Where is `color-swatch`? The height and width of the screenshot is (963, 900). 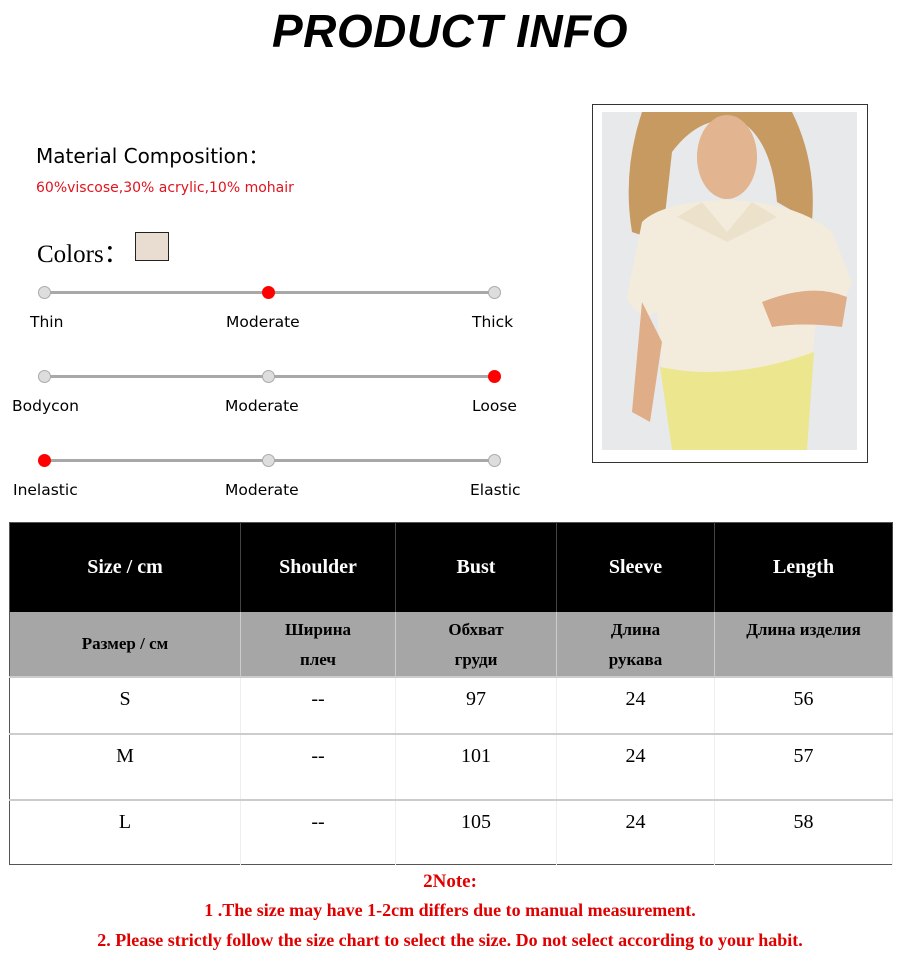
color-swatch is located at coordinates (152, 246).